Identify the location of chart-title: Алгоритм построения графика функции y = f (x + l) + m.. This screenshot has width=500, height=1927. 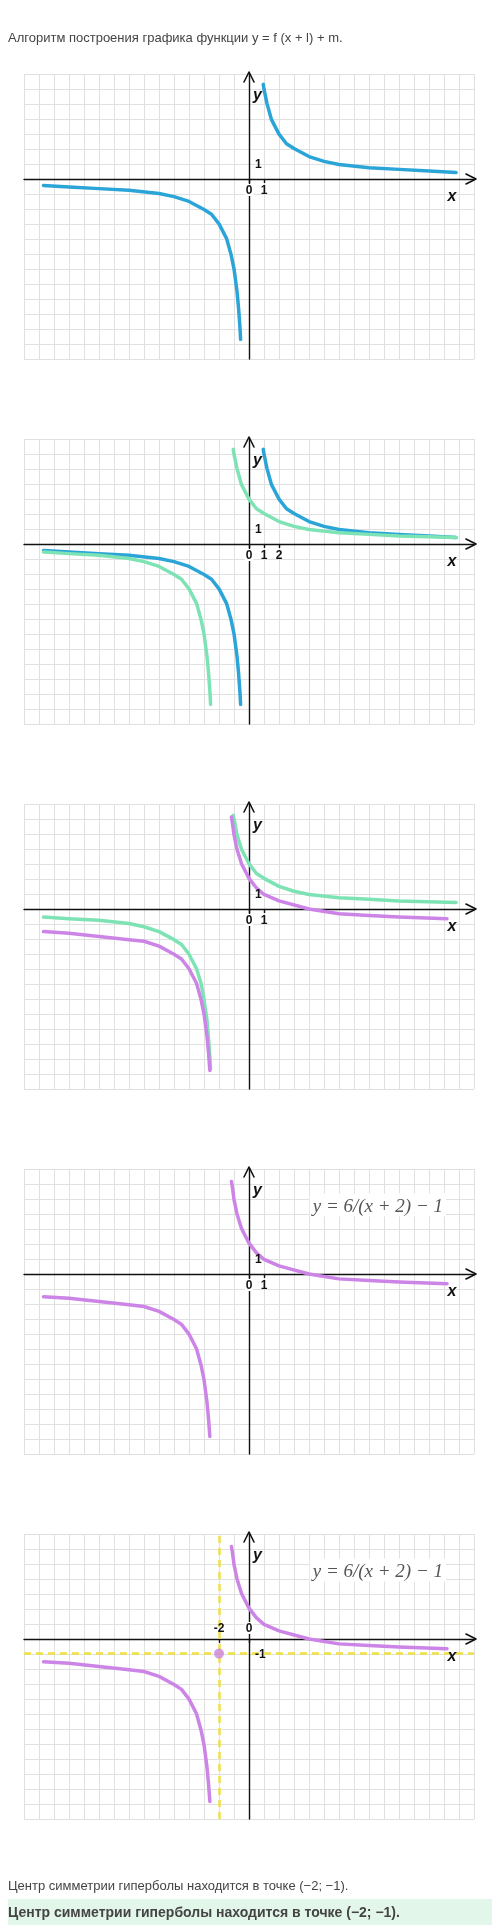
(176, 38).